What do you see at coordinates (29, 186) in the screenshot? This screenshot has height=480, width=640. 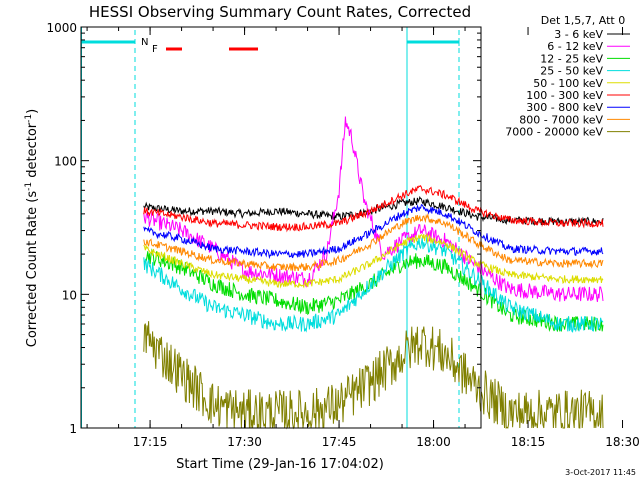 I see `y-axis-label-sup1: -1` at bounding box center [29, 186].